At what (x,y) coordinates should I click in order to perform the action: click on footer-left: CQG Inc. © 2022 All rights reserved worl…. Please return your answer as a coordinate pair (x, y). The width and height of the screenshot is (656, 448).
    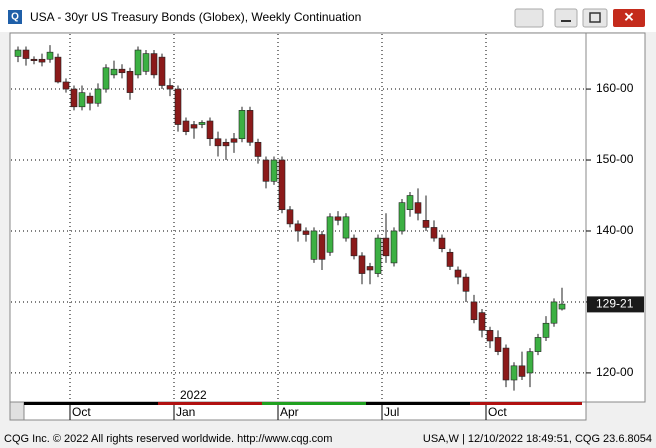
    Looking at the image, I should click on (168, 439).